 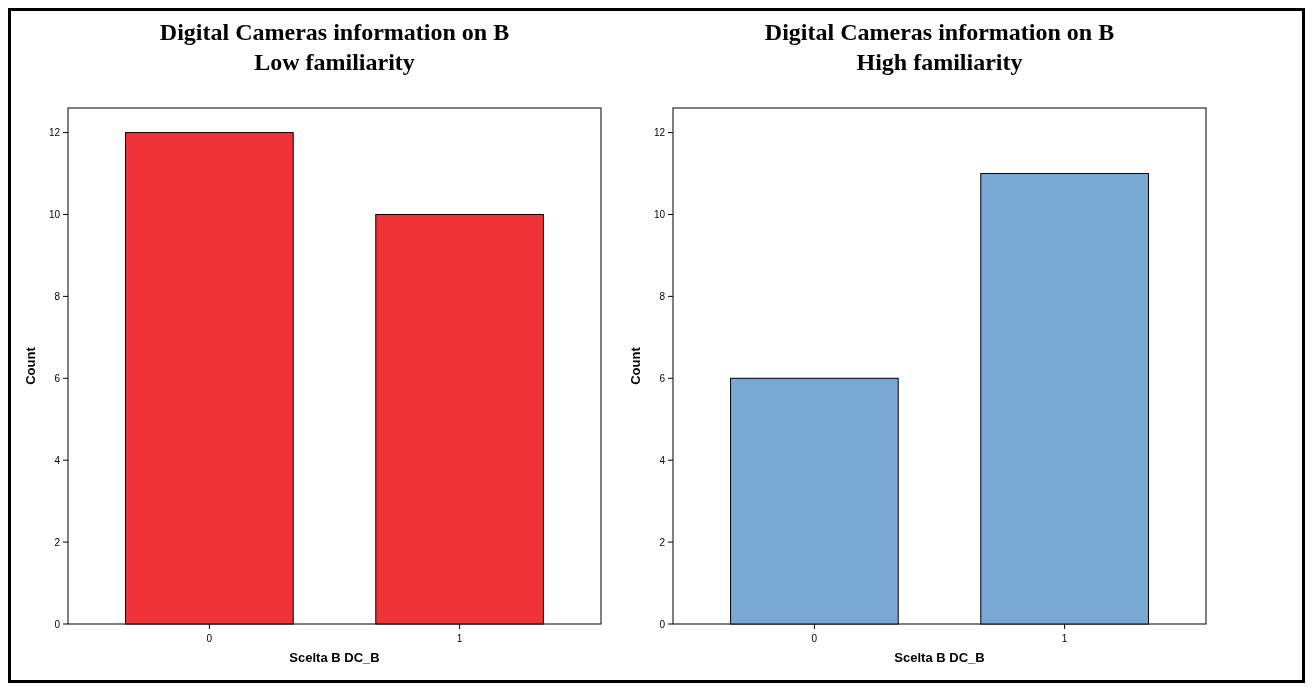 What do you see at coordinates (939, 62) in the screenshot?
I see `chart-subtitle: High familiarity` at bounding box center [939, 62].